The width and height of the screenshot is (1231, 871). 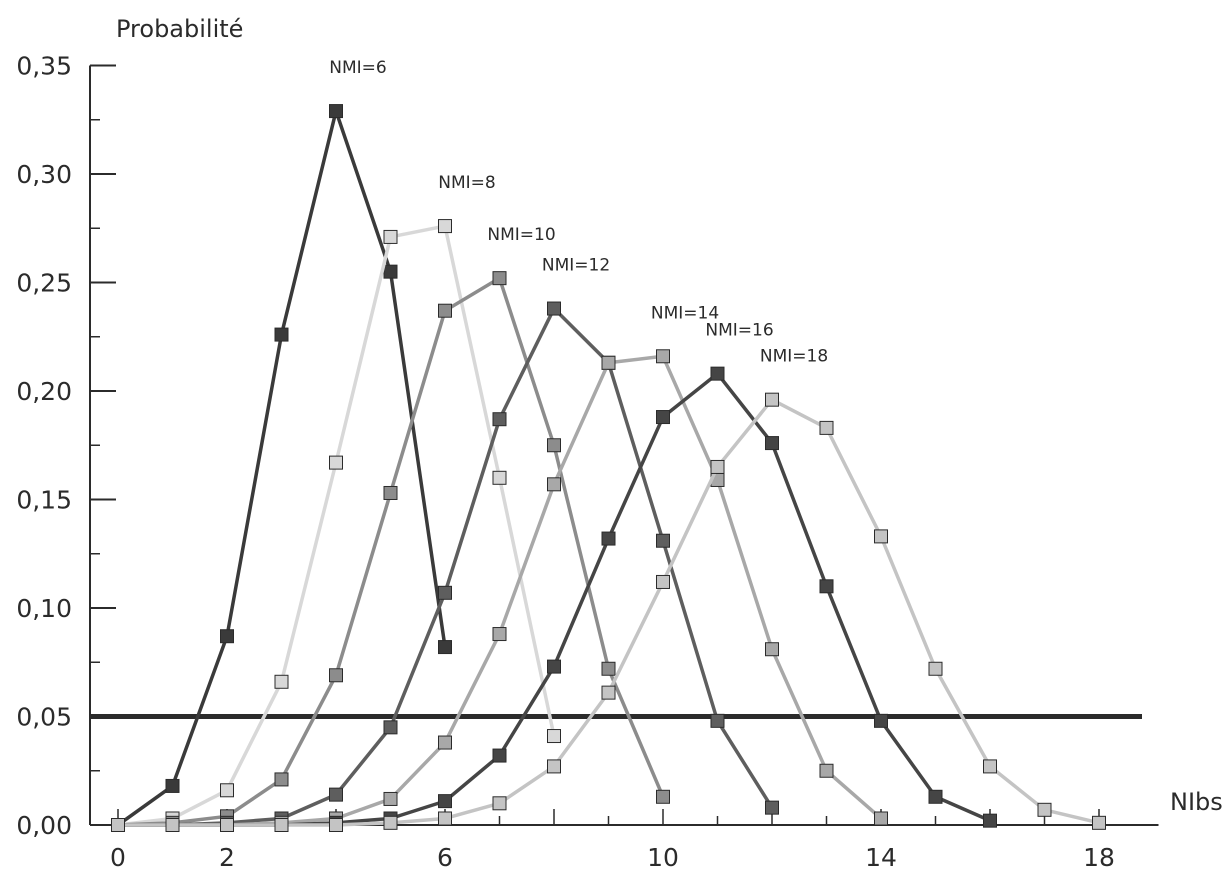 What do you see at coordinates (663, 857) in the screenshot?
I see `x-tick-label: 10` at bounding box center [663, 857].